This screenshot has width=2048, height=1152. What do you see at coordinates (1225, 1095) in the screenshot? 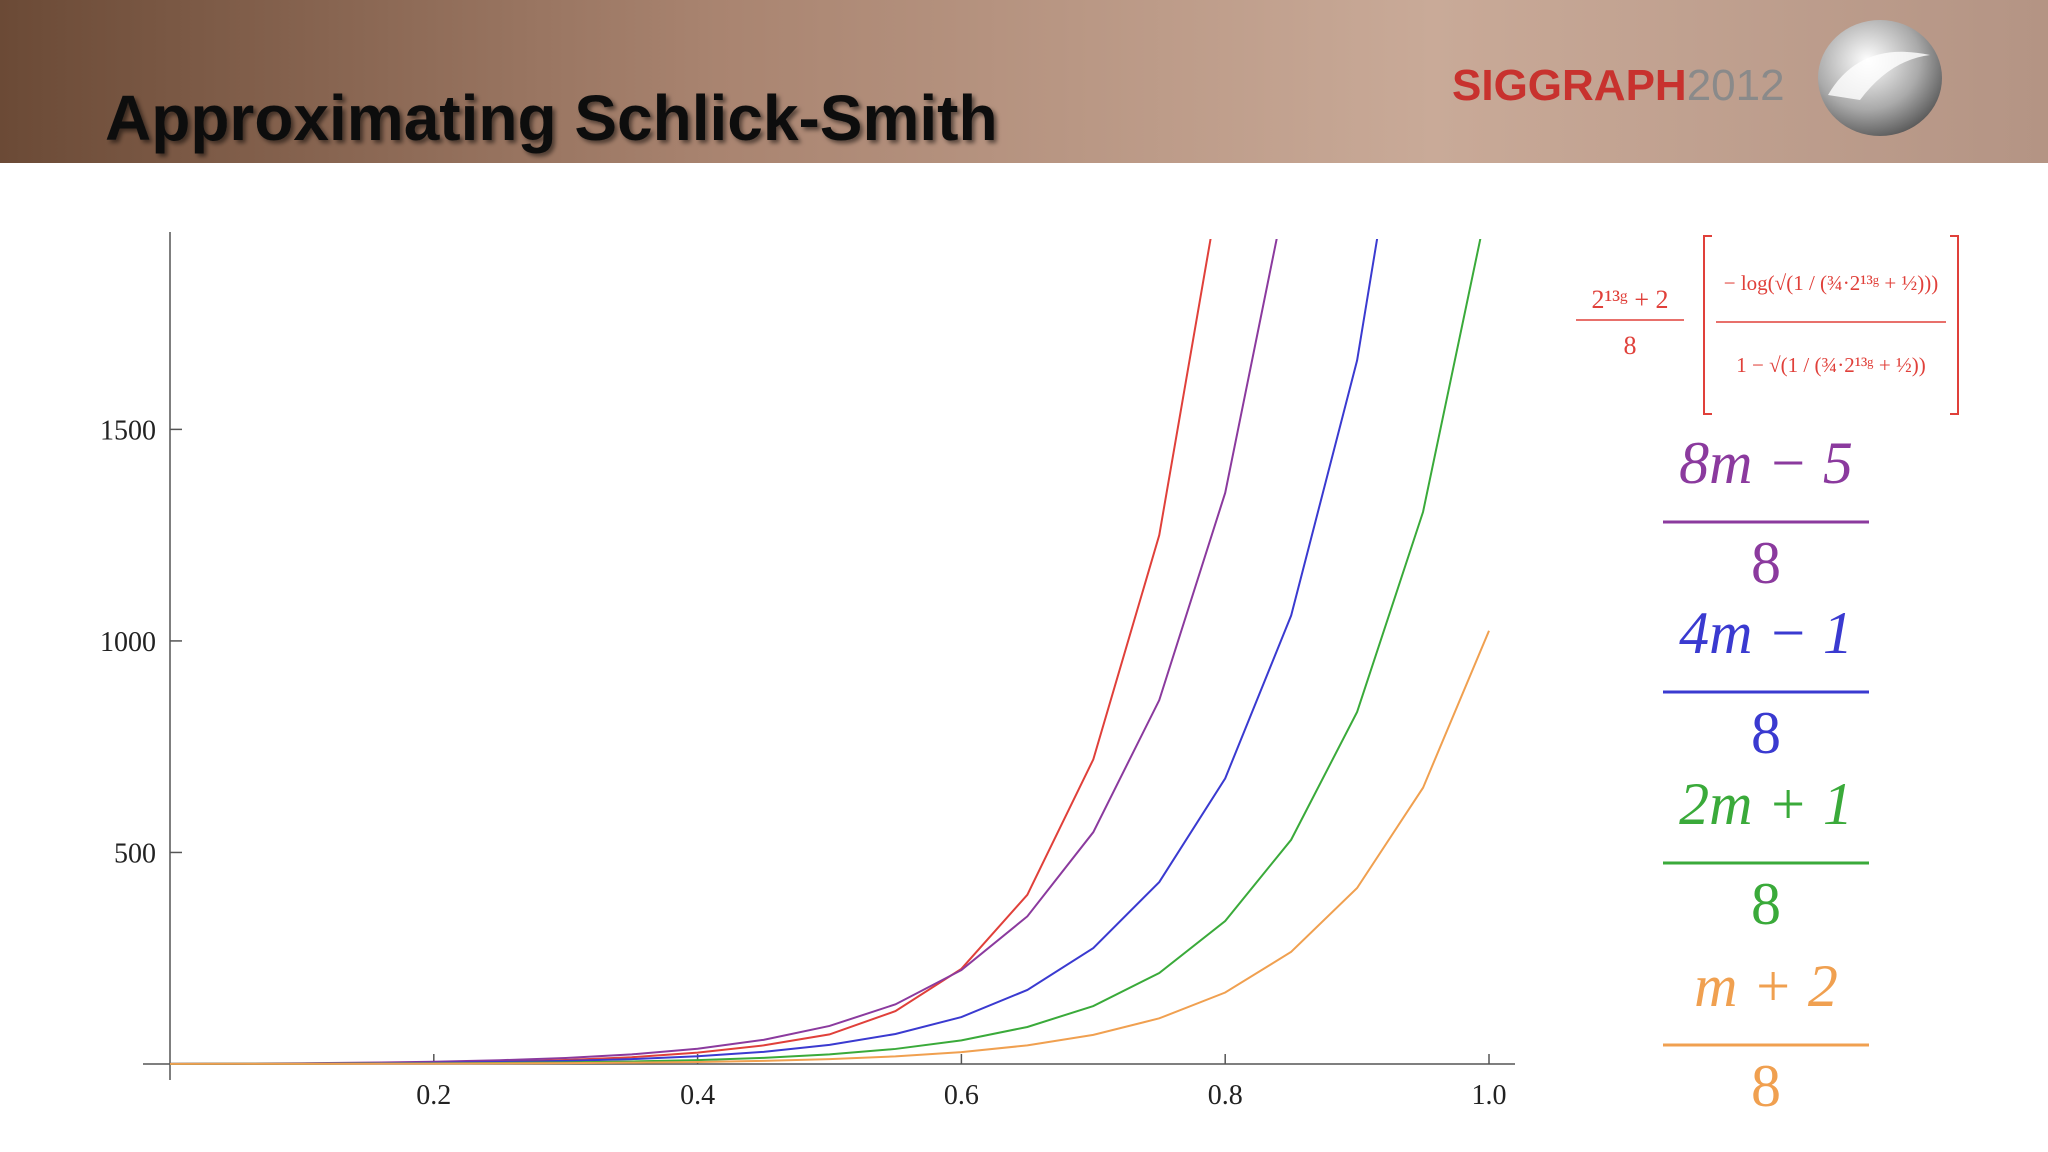
I see `x-tick-label: 0.8` at bounding box center [1225, 1095].